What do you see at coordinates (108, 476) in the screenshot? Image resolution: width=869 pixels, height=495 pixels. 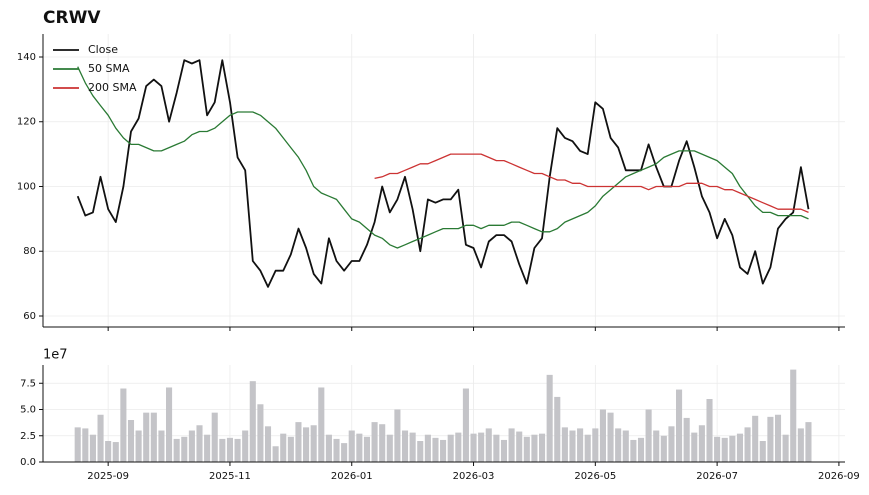 I see `x-tick-label: 2025-09` at bounding box center [108, 476].